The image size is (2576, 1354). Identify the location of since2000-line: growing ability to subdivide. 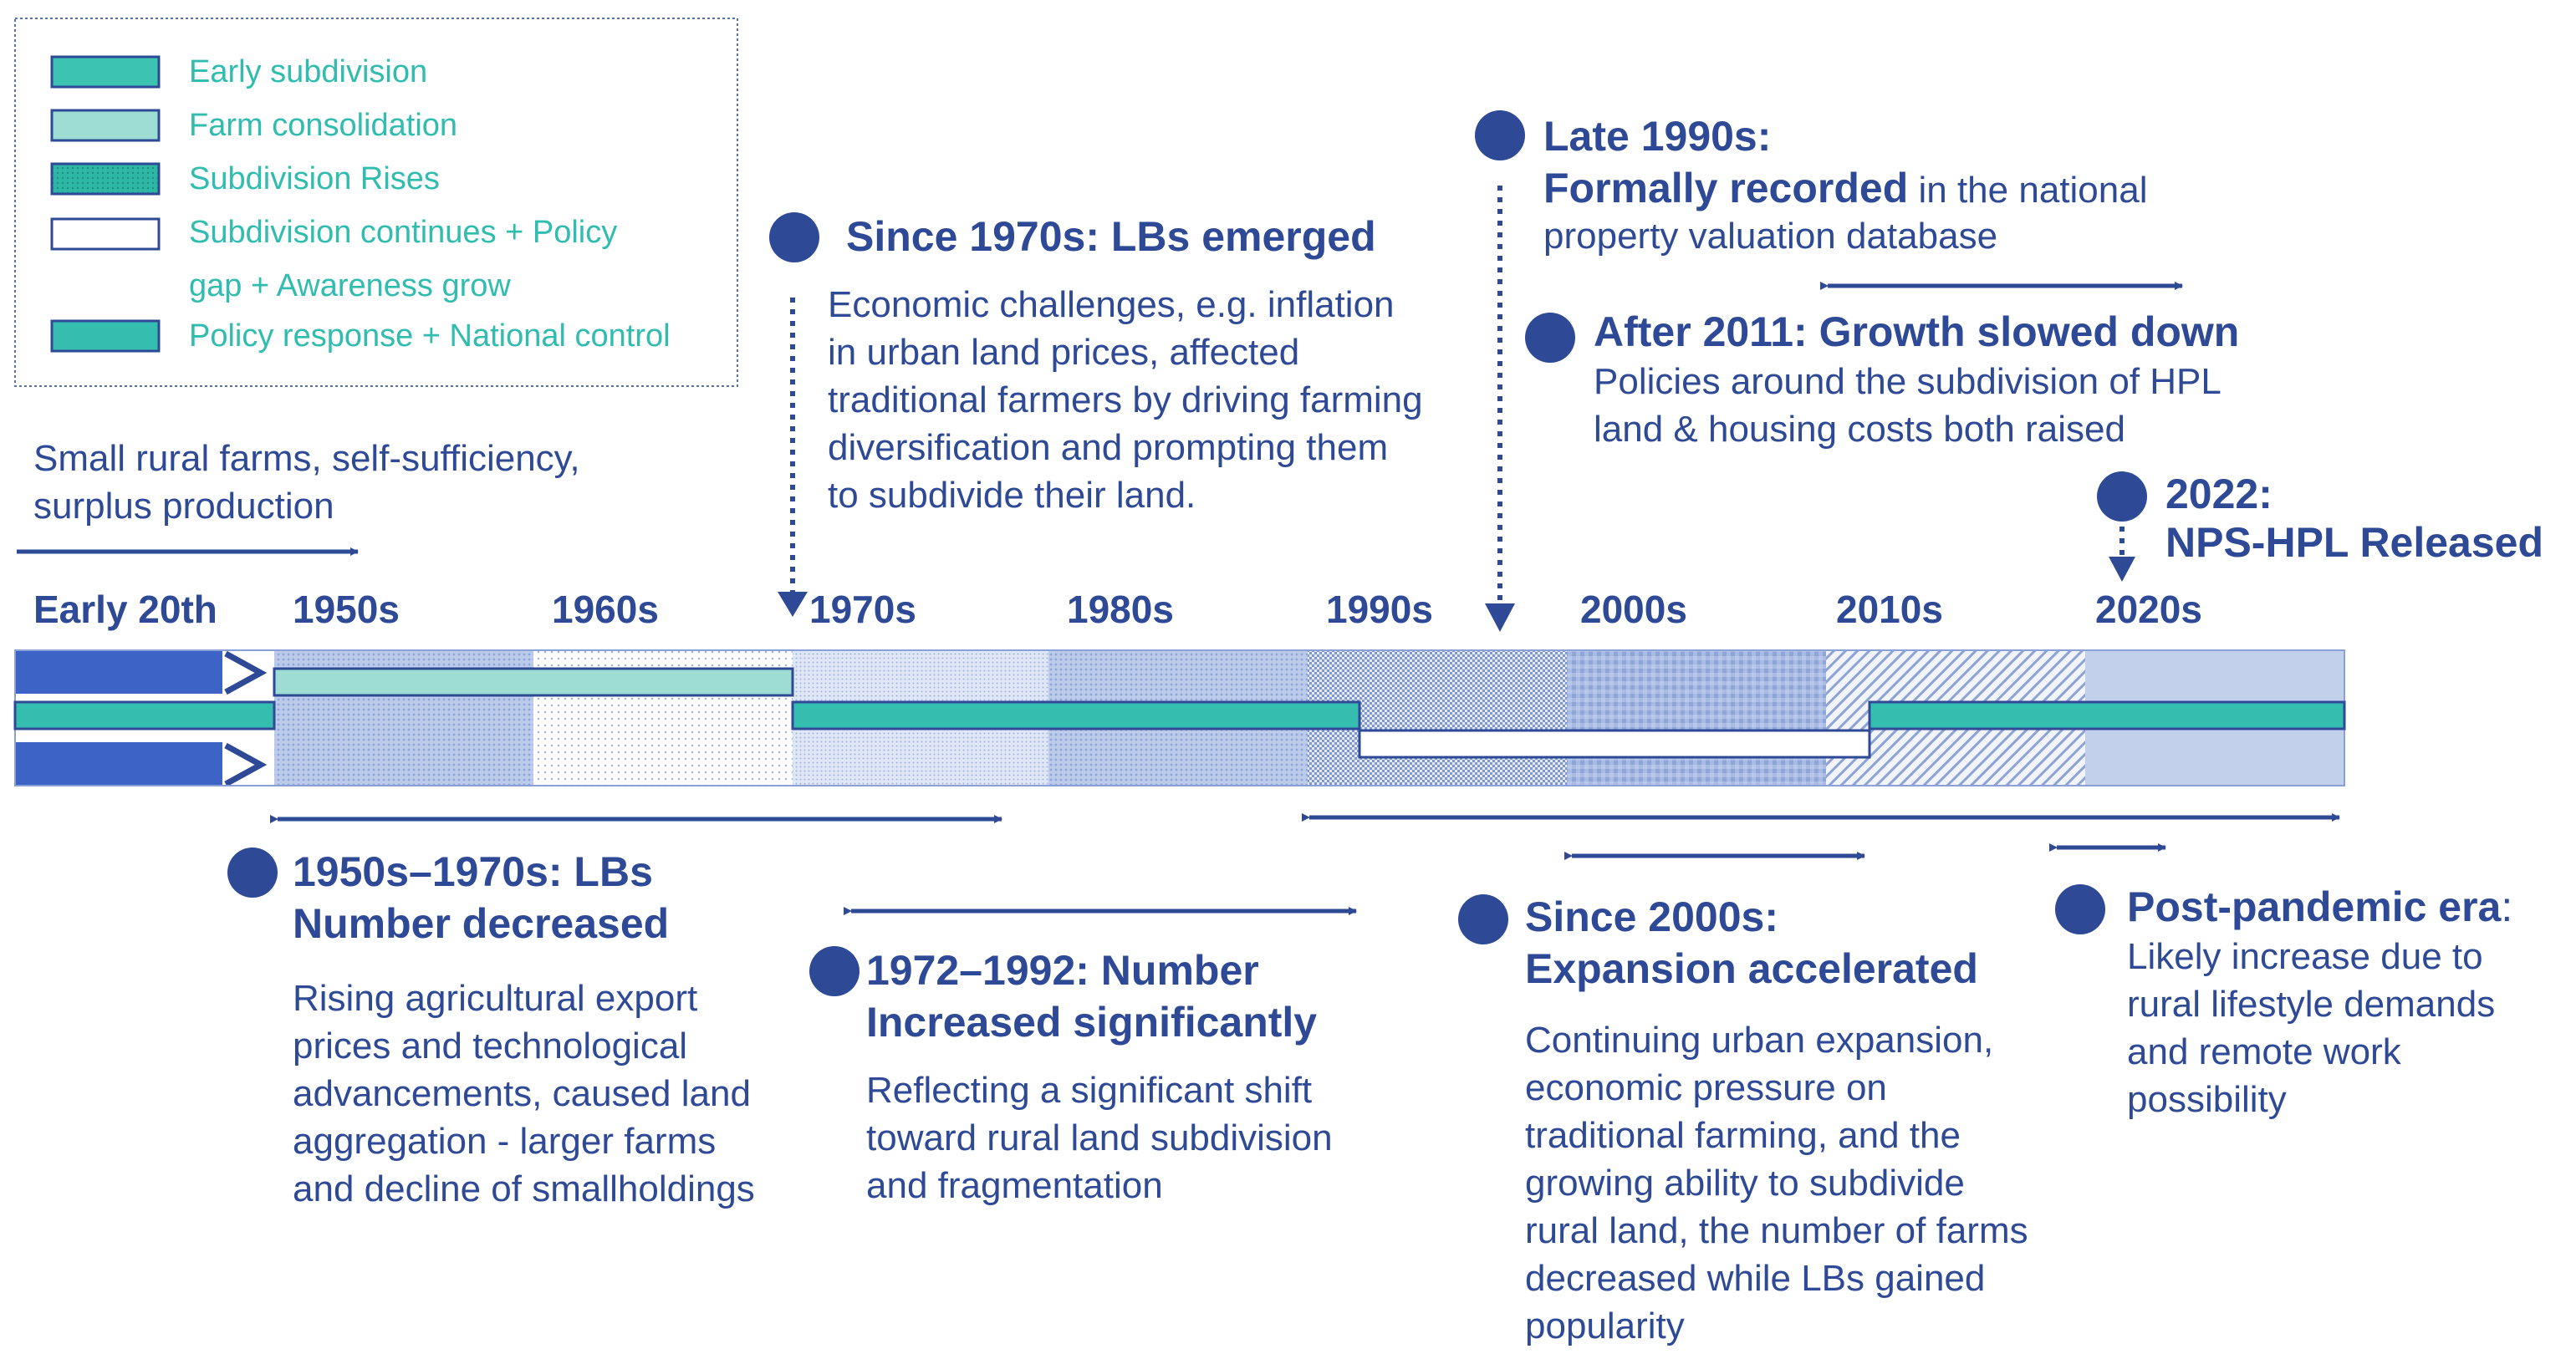
(1745, 1183).